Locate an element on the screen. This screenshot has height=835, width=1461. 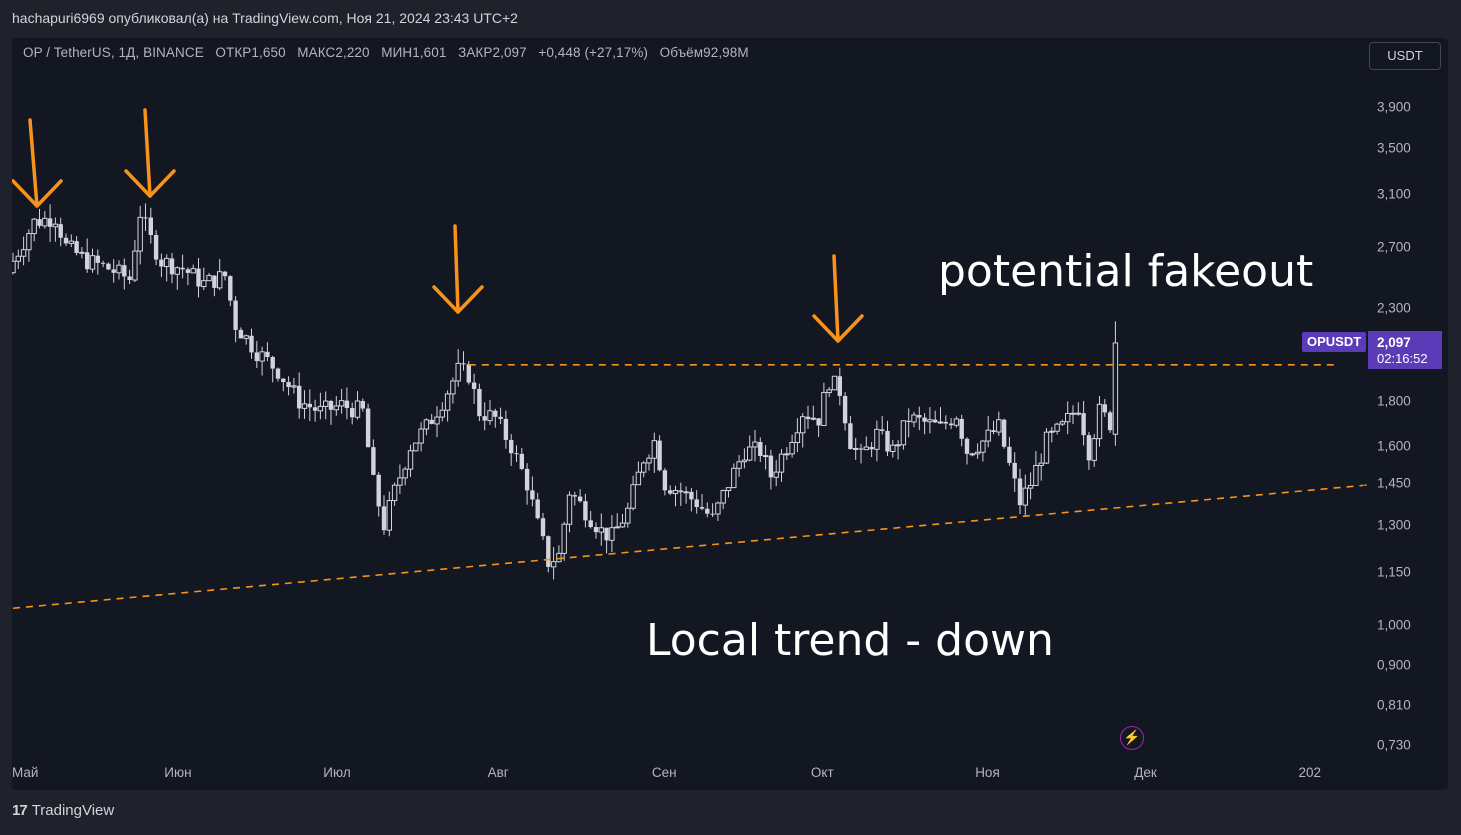
legend-volume: Объём92,98M is located at coordinates (704, 52).